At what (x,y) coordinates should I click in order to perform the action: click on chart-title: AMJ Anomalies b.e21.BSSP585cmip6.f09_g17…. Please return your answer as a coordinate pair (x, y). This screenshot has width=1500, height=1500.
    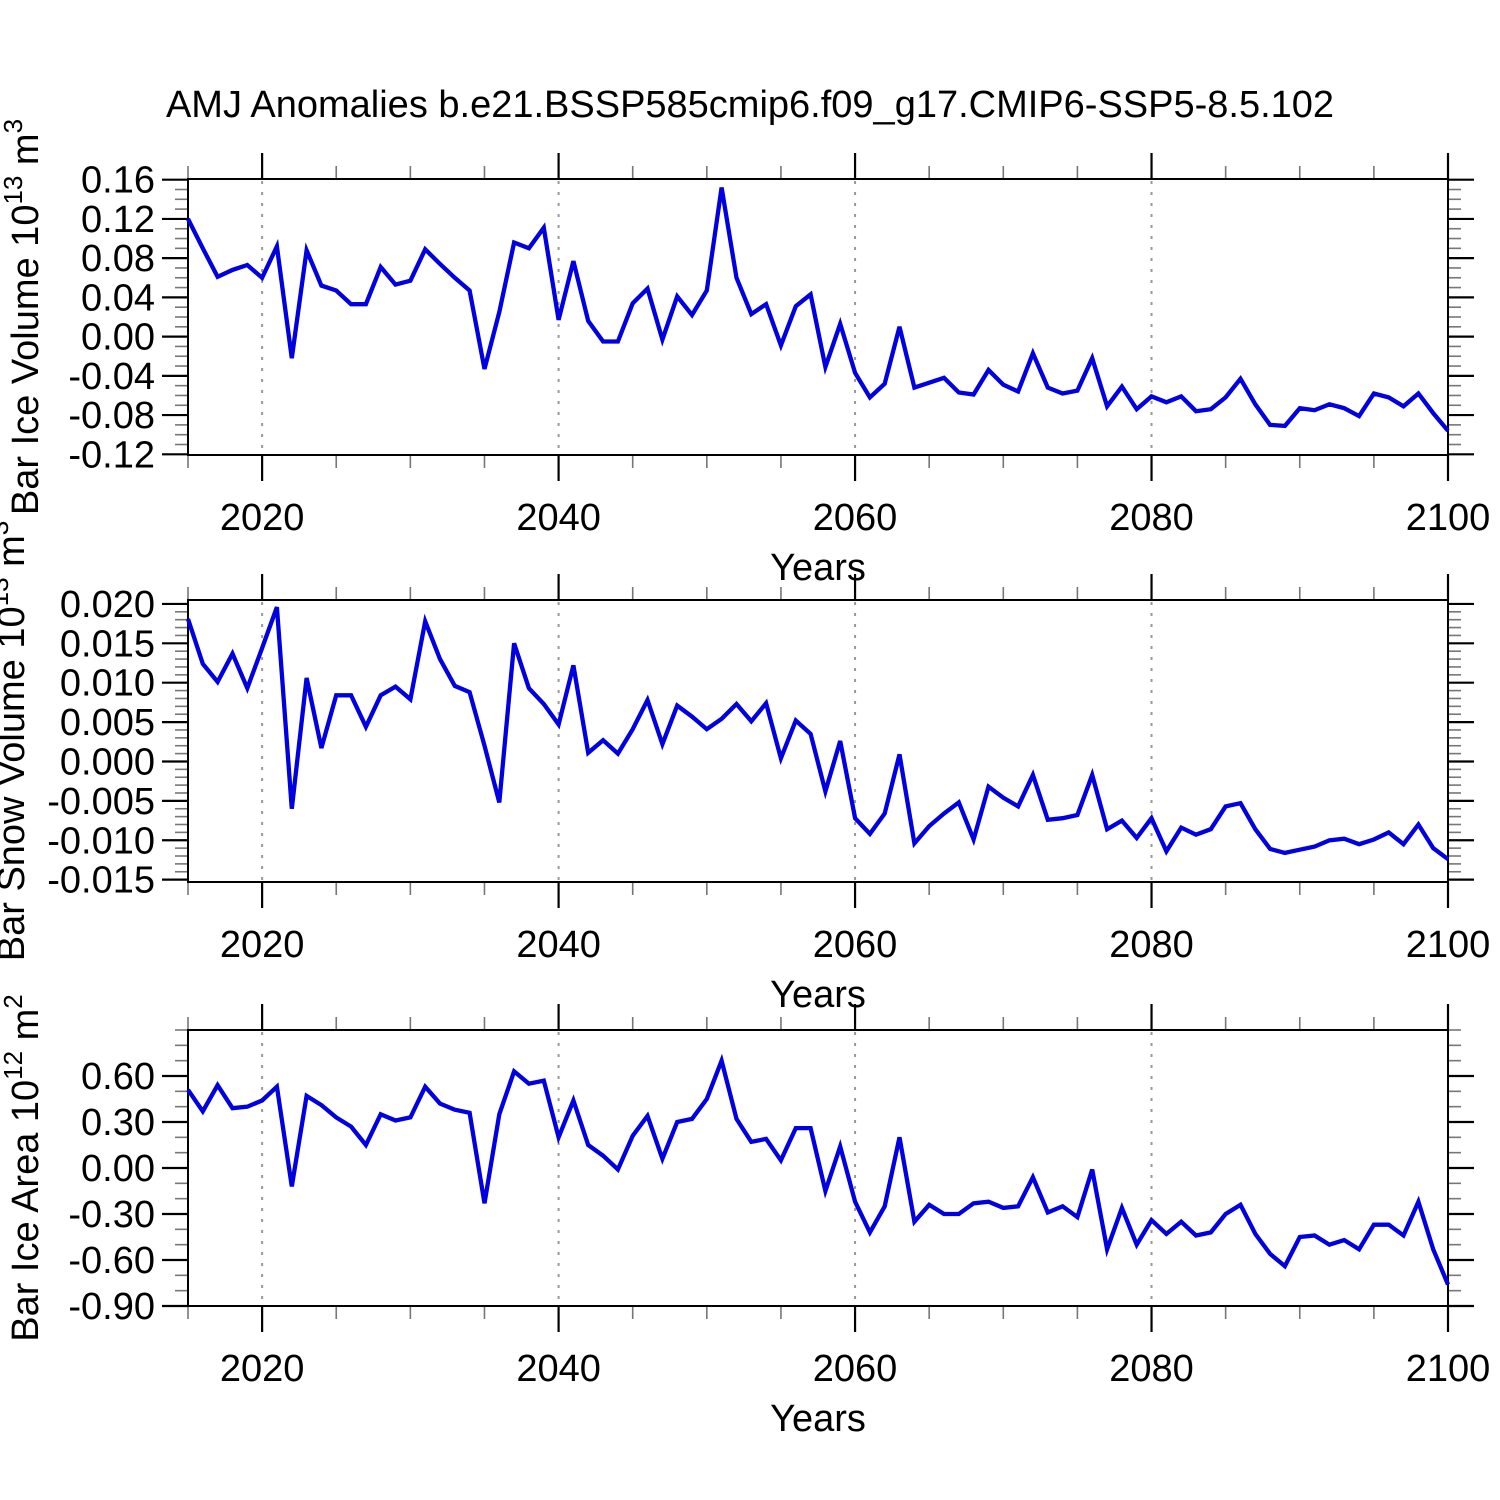
    Looking at the image, I should click on (750, 105).